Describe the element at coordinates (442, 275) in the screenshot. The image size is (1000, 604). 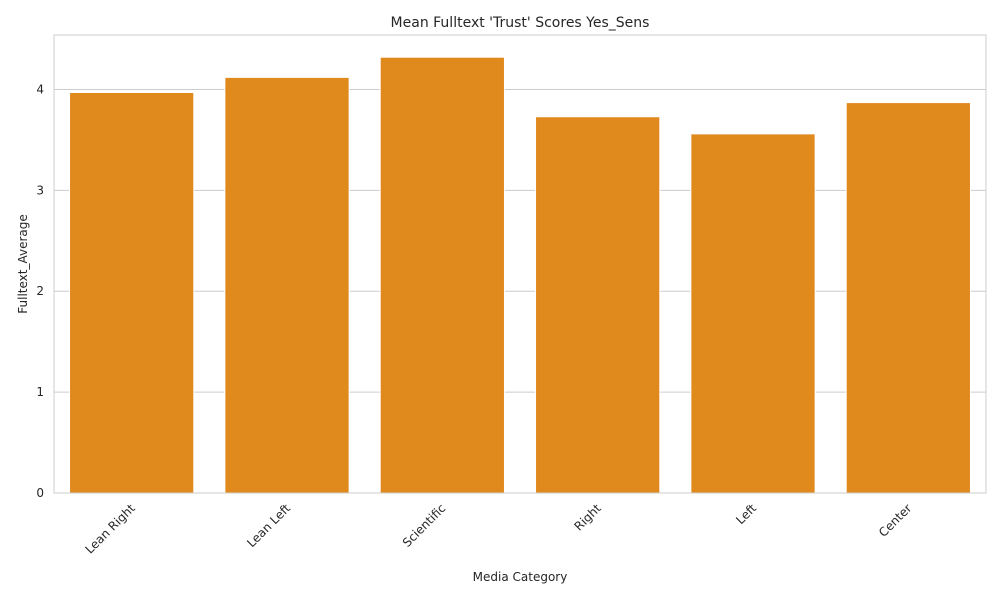
I see `bar-scientific` at that location.